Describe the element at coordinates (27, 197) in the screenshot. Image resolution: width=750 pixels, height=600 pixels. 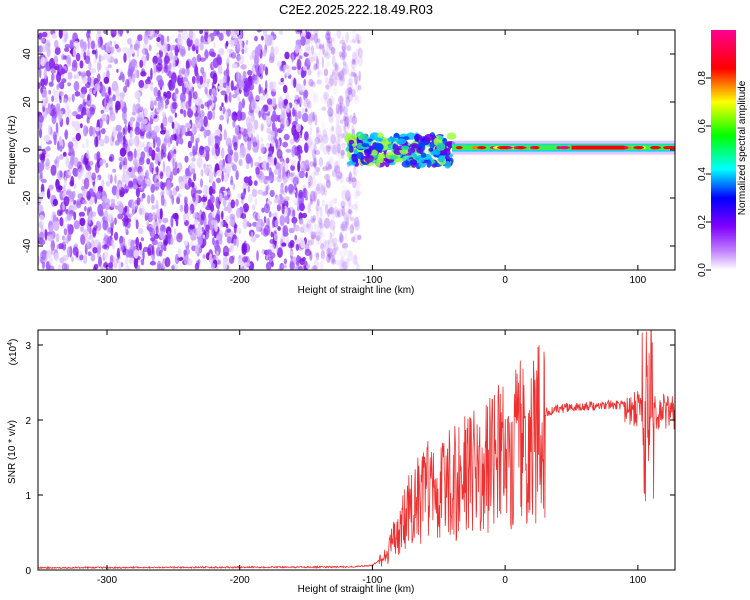
I see `y-tick-label: -20` at that location.